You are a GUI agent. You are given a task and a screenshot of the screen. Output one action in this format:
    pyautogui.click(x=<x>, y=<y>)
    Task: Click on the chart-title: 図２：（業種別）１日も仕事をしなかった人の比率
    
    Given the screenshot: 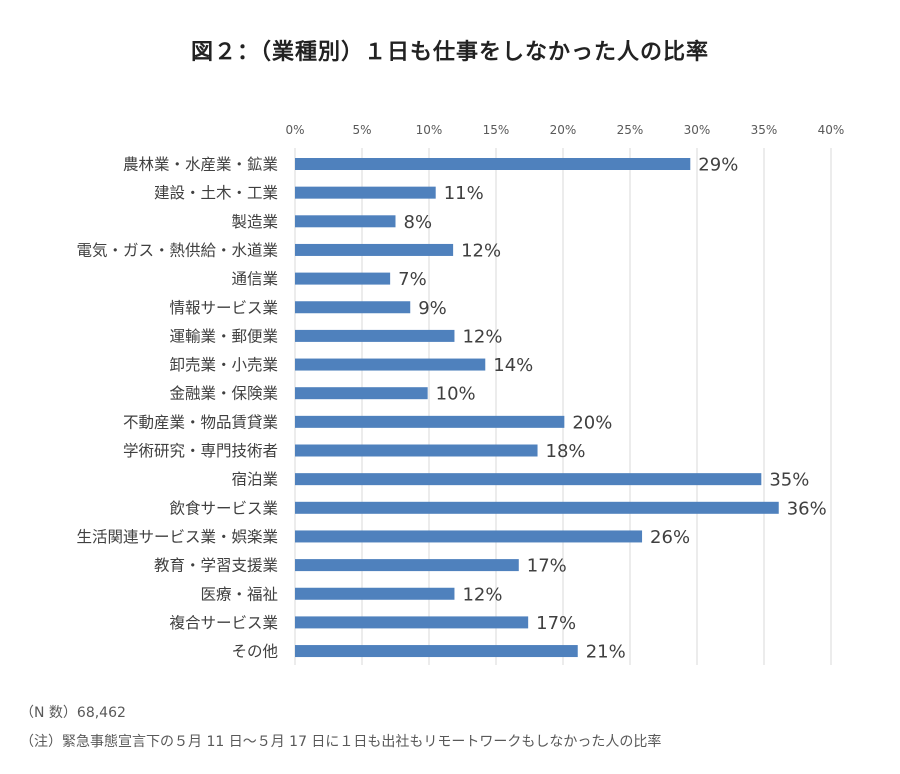 What is the action you would take?
    pyautogui.click(x=449, y=52)
    